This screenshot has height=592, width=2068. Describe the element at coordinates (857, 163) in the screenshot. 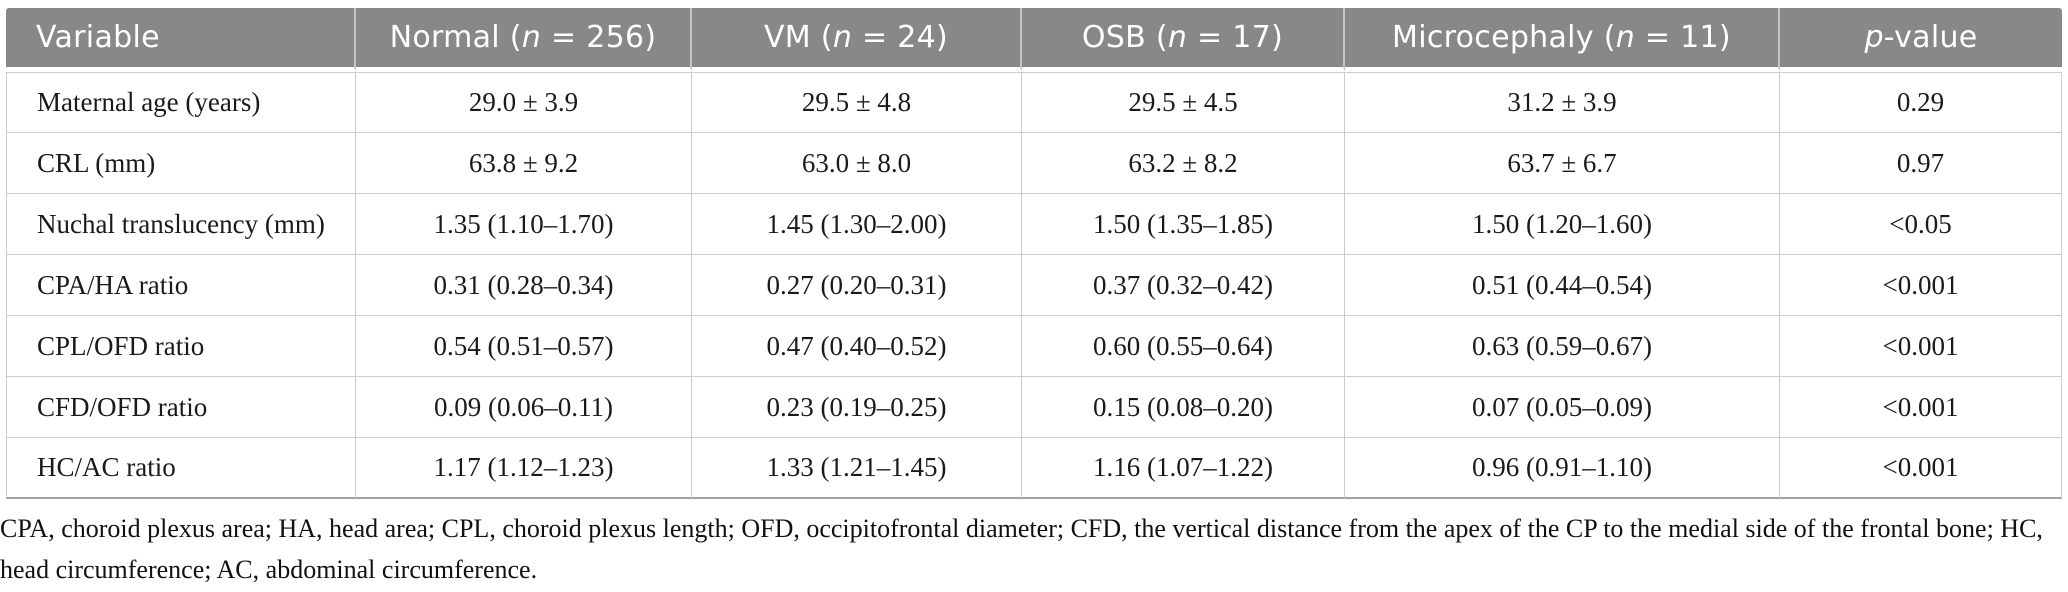

I see `cell-vm: 63.0 ± 8.0` at that location.